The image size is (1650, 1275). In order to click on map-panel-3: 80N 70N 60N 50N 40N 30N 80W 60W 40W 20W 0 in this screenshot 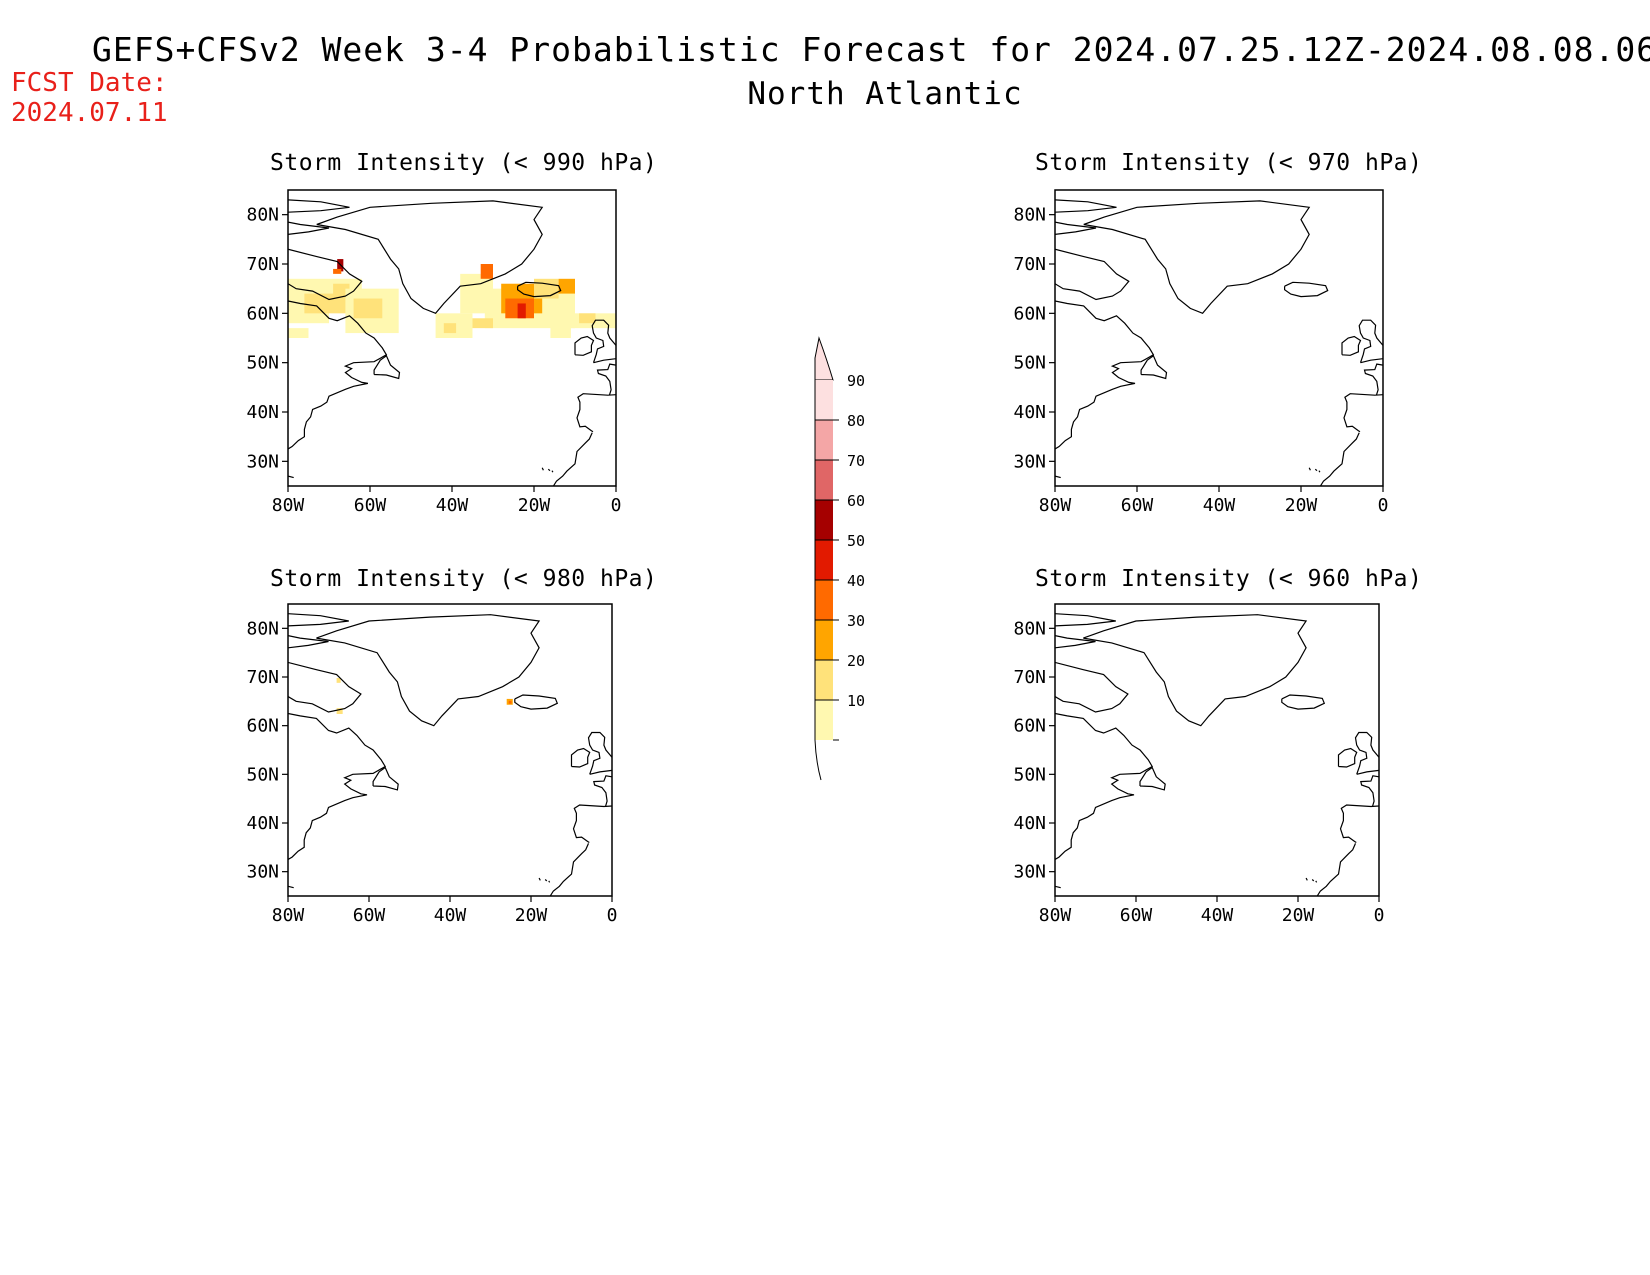, I will do `click(1198, 764)`.